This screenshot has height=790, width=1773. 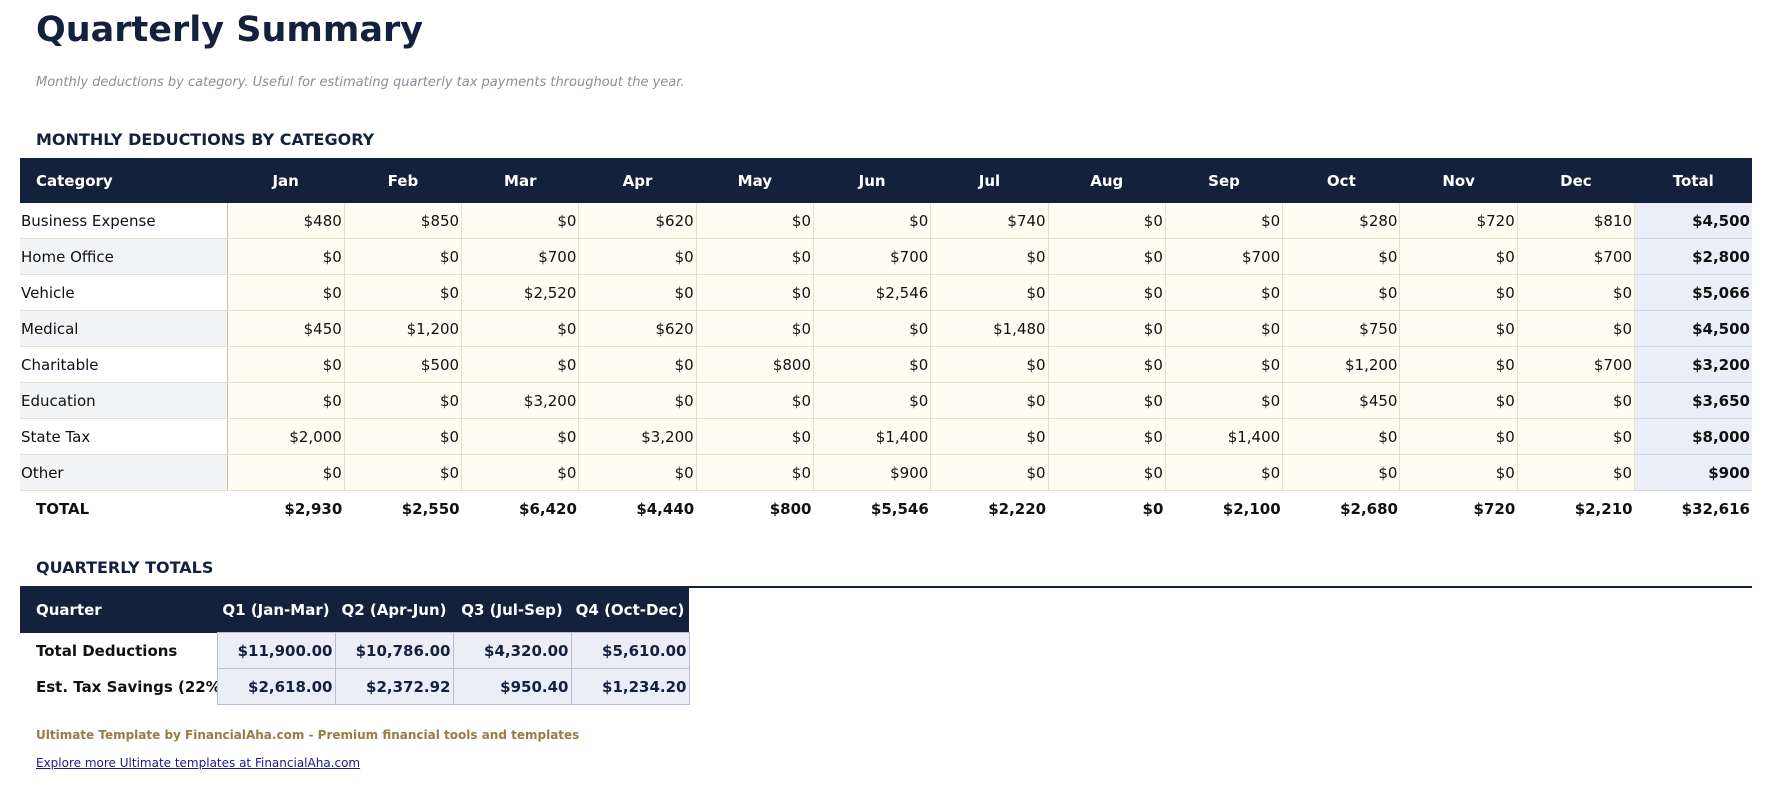 I want to click on column-header: Mar, so click(x=520, y=180).